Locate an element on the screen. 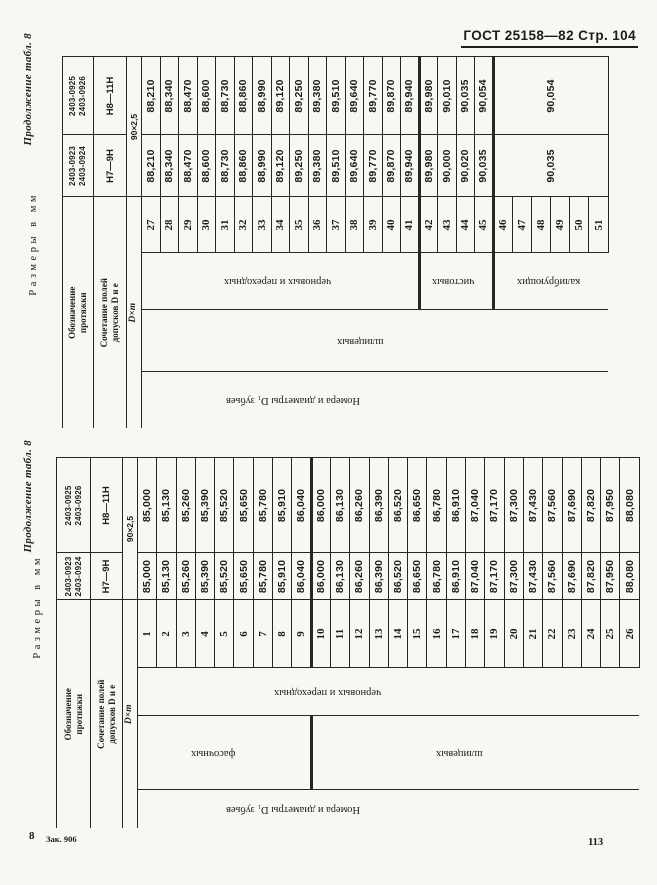 This screenshot has height=885, width=657. diameter-value-cell: 85,780 is located at coordinates (263, 505).